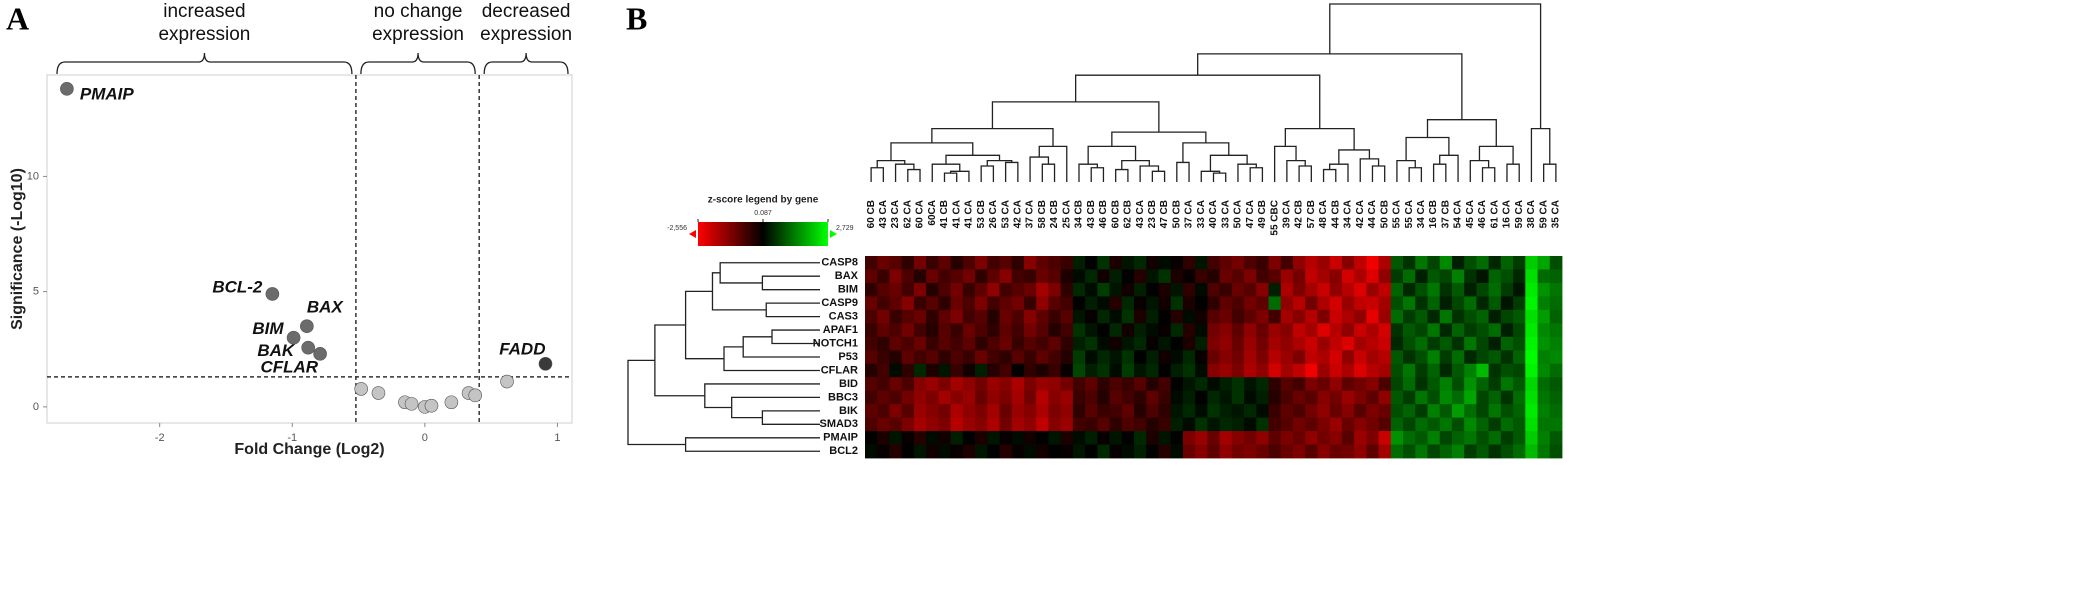  I want to click on column-label: 46 CB, so click(1103, 214).